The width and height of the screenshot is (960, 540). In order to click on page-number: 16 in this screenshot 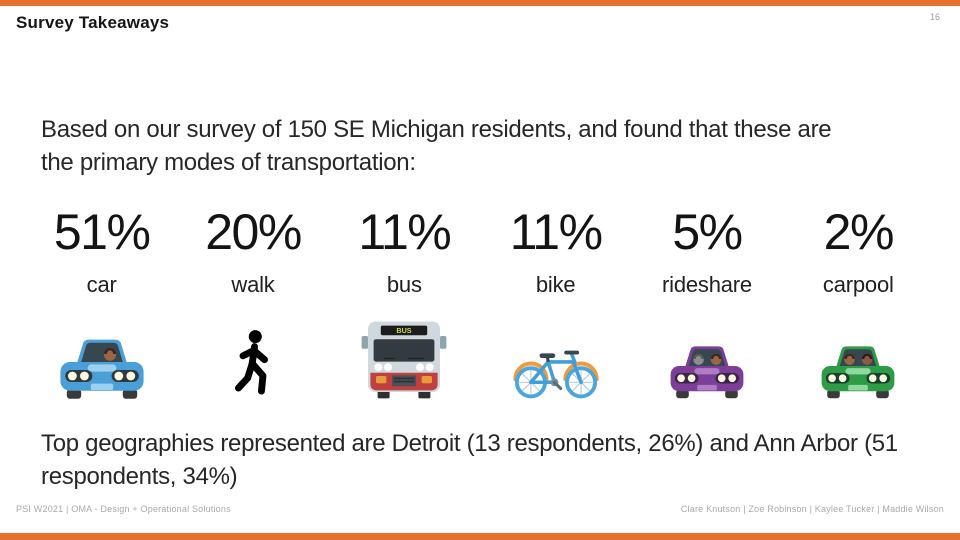, I will do `click(934, 17)`.